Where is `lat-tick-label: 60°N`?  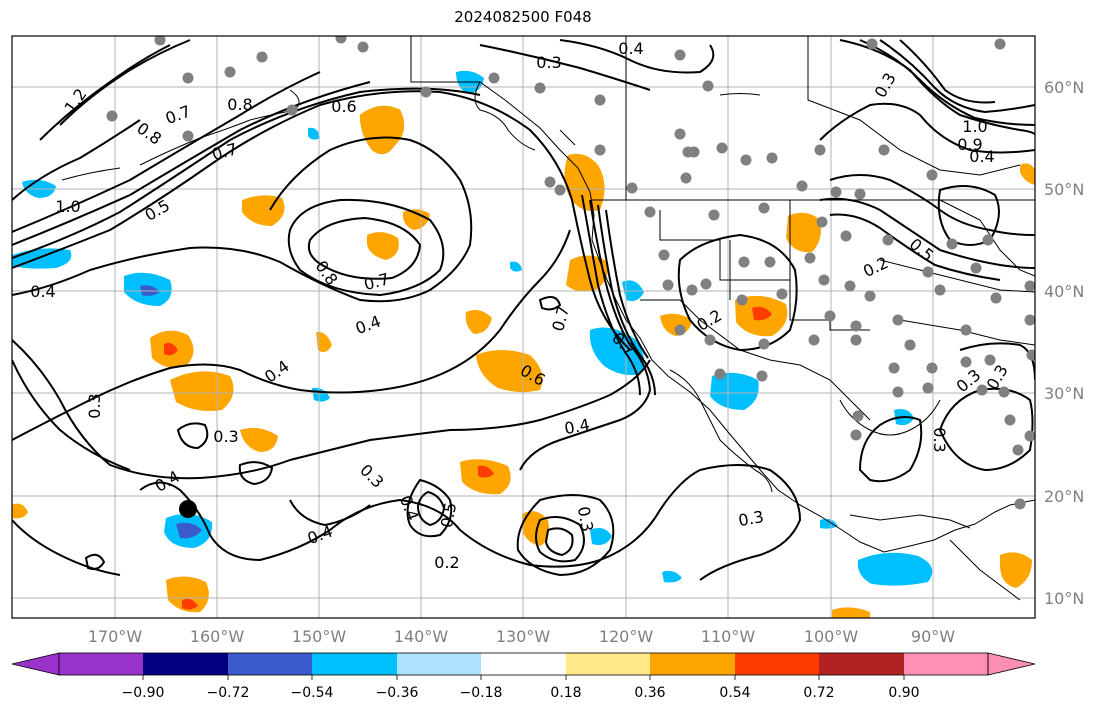
lat-tick-label: 60°N is located at coordinates (1064, 87).